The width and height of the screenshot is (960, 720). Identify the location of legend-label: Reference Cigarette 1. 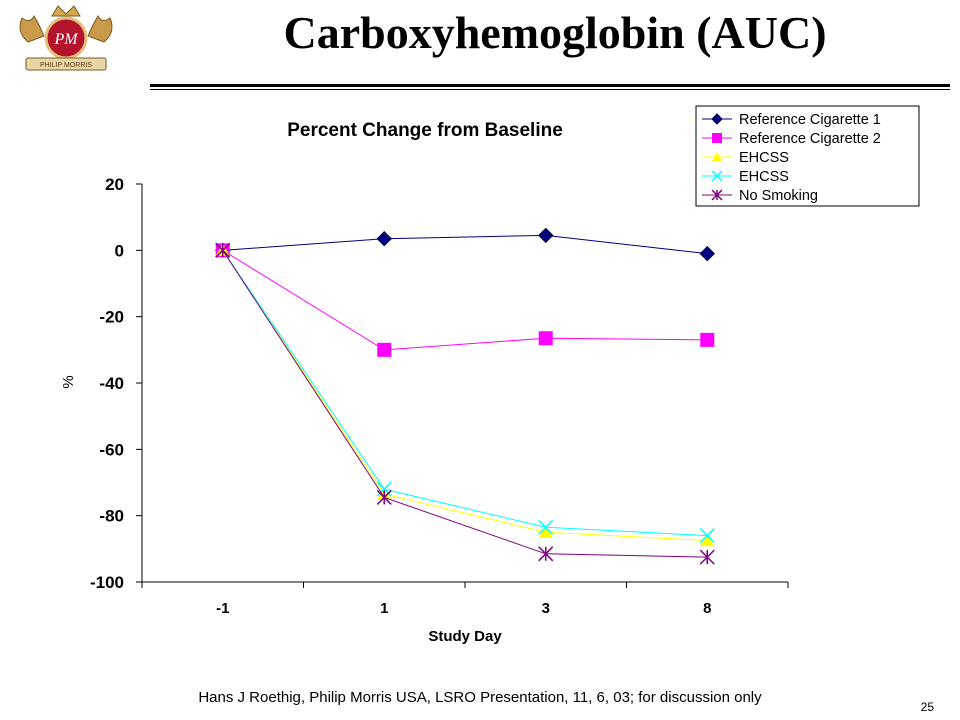
(810, 120).